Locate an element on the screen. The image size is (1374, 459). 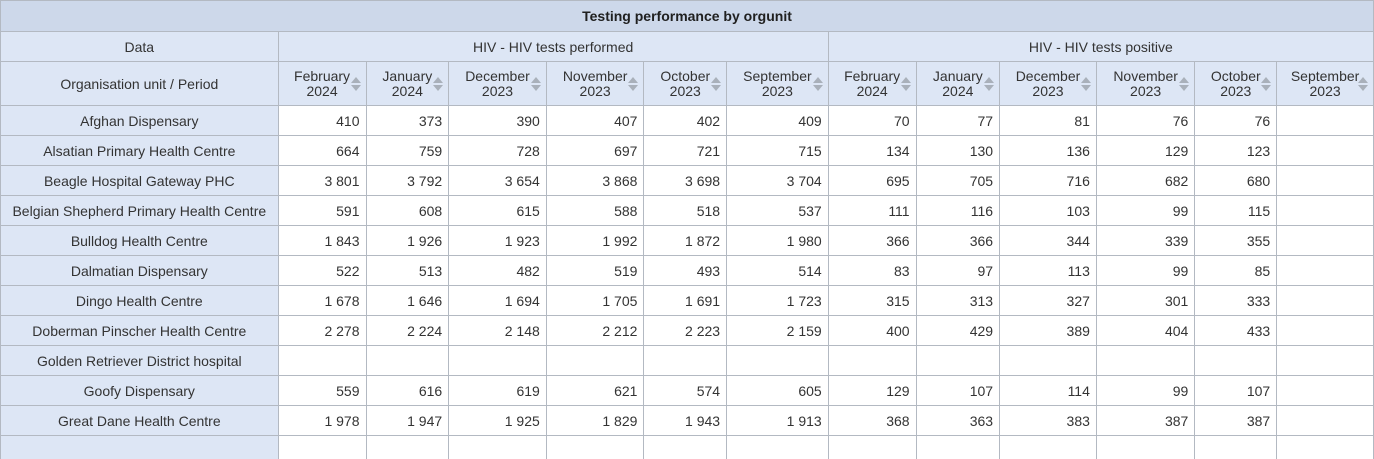
value-cell: 400 is located at coordinates (872, 330).